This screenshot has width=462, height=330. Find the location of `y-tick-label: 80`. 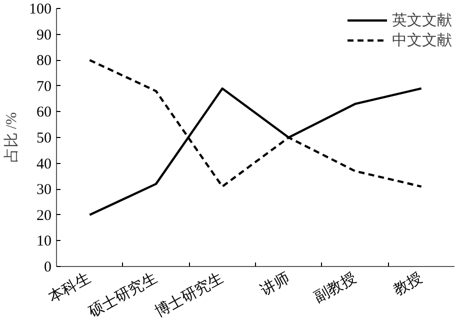

y-tick-label: 80 is located at coordinates (44, 61).